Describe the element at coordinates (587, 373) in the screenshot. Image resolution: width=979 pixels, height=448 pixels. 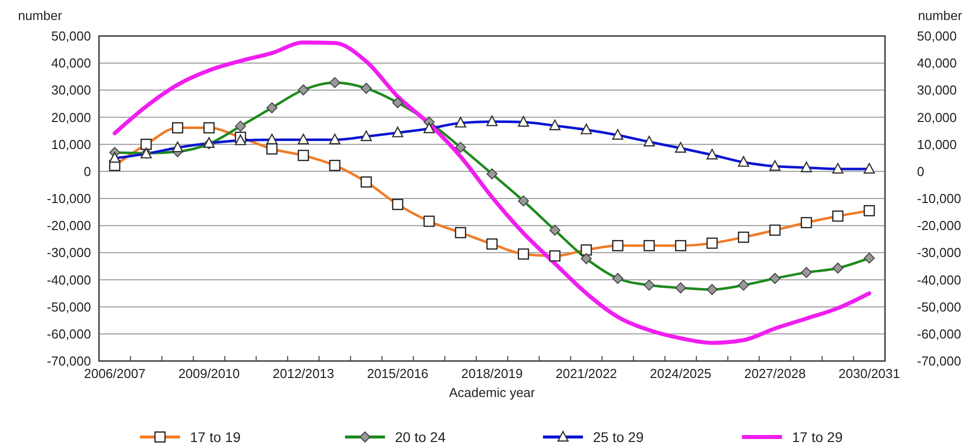
I see `x-tick-label: 2021/2022` at that location.